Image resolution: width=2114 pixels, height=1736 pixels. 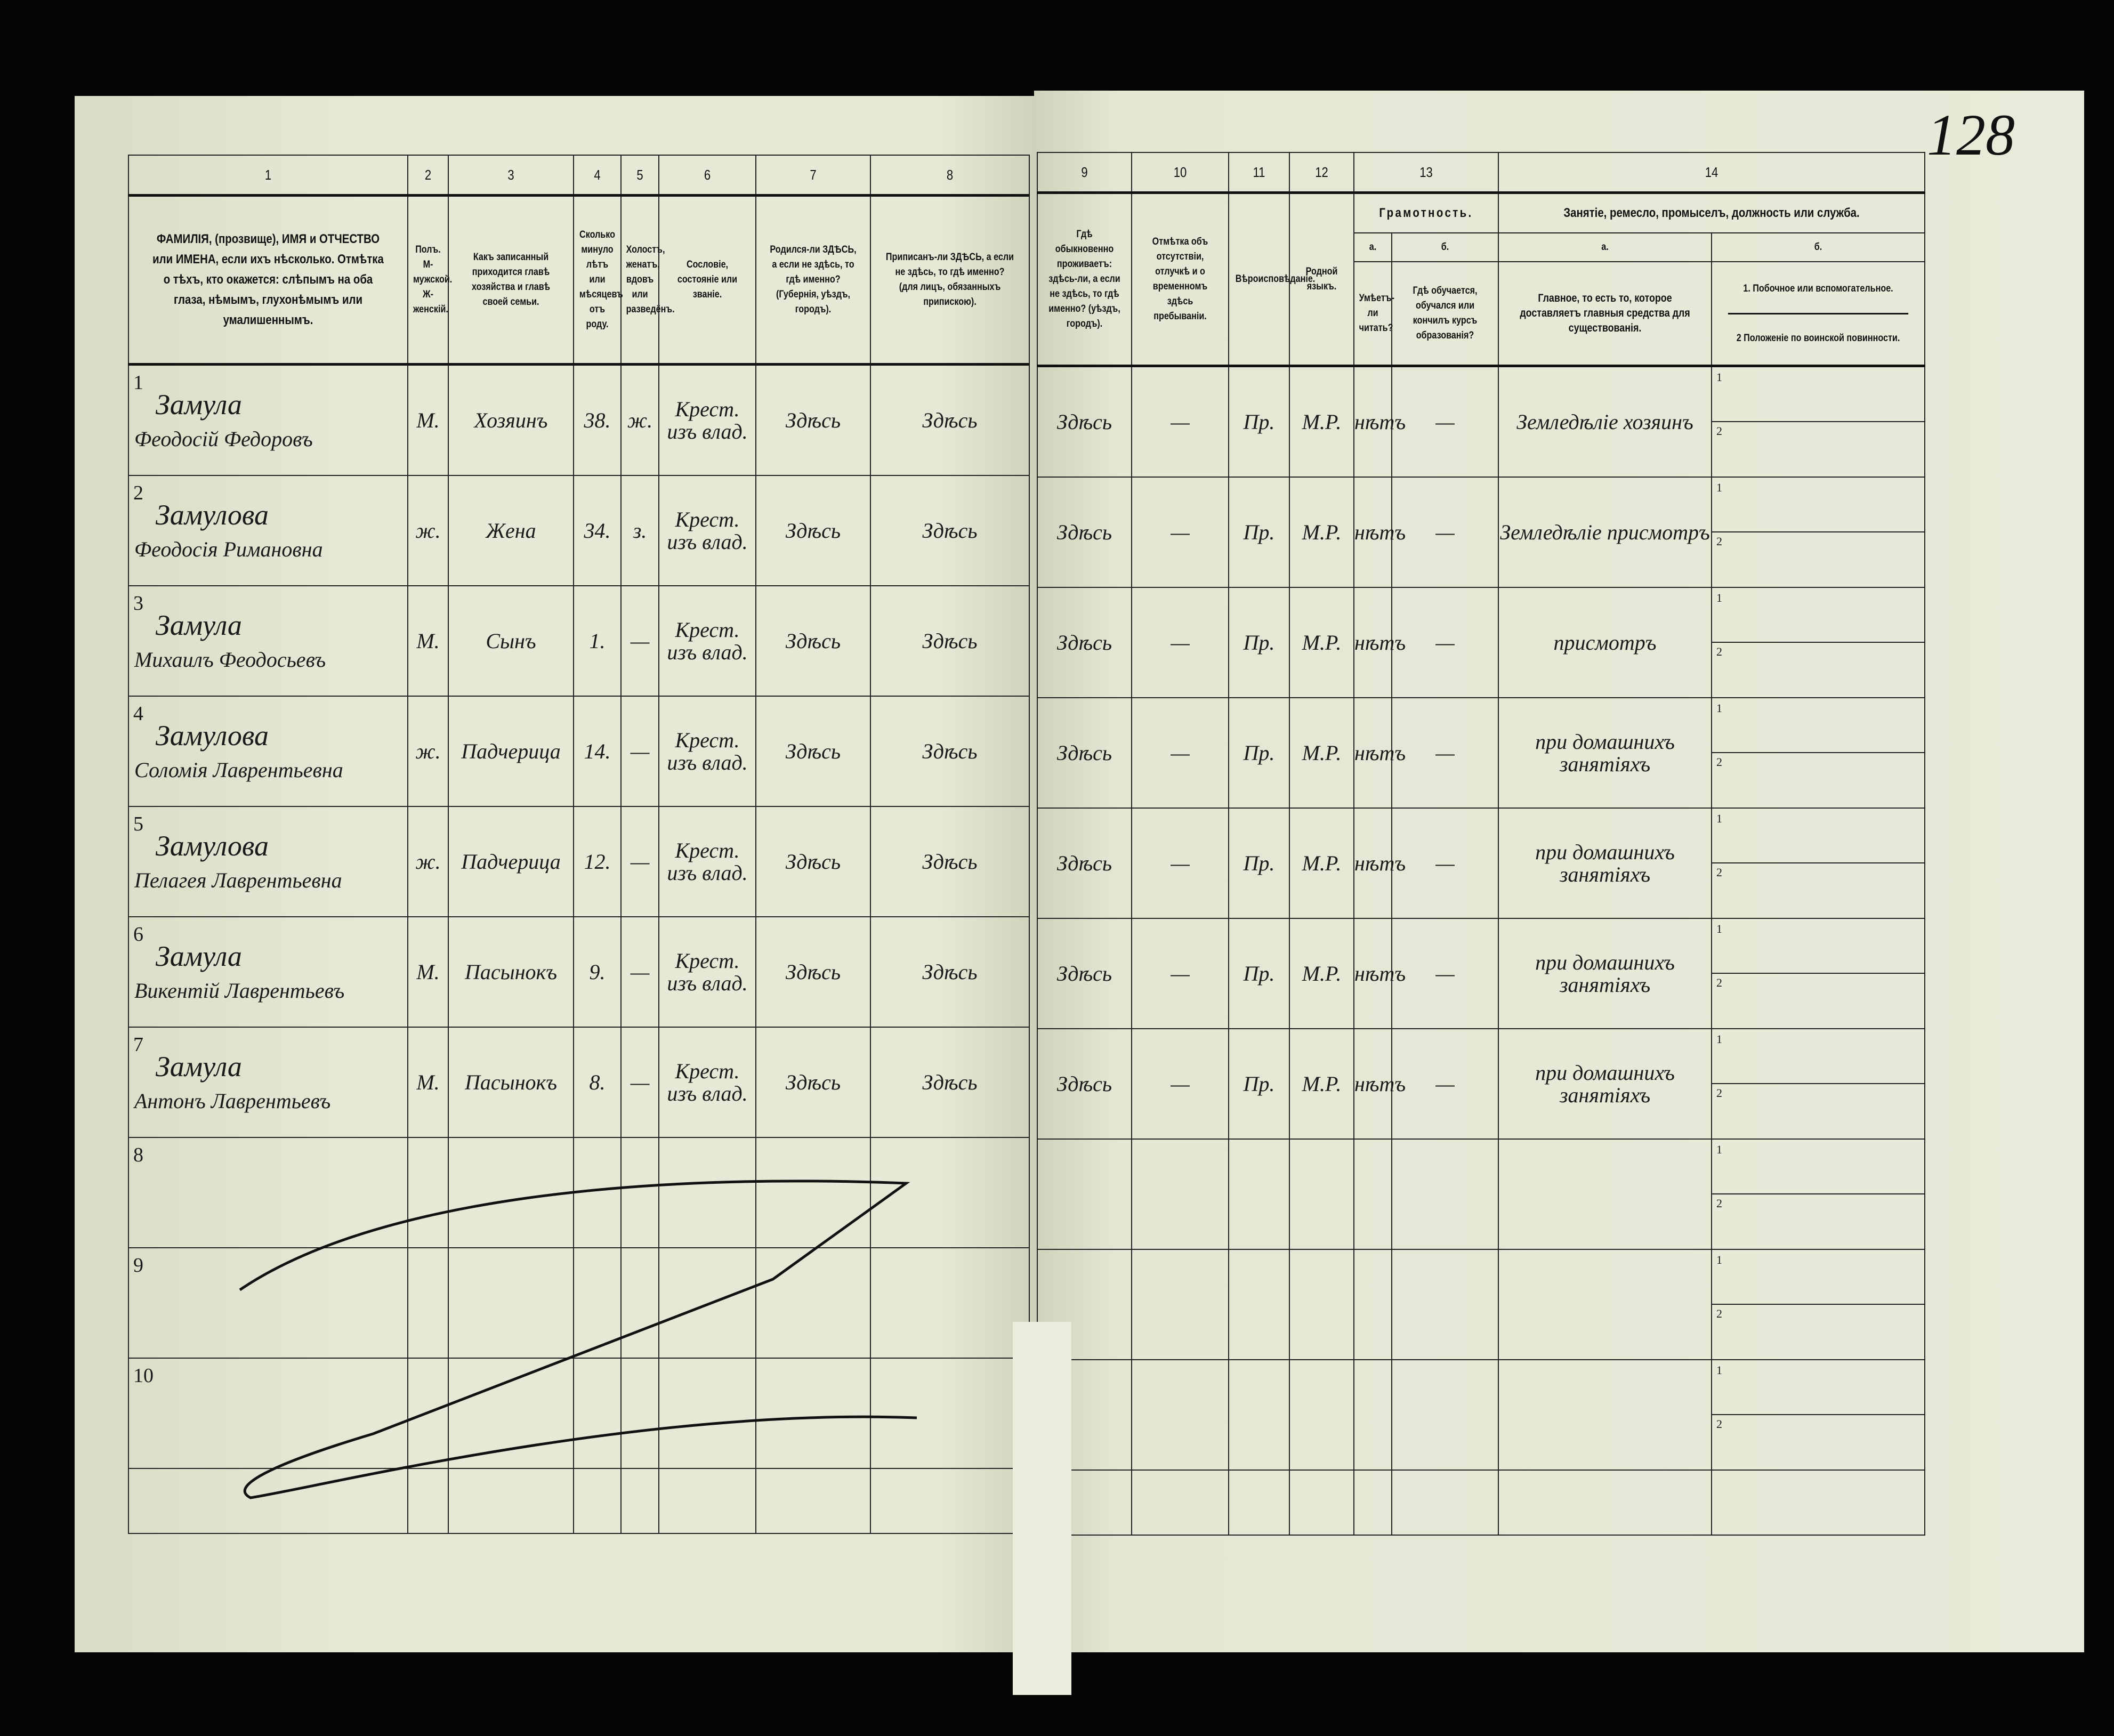 What do you see at coordinates (707, 1303) in the screenshot?
I see `estate-cell` at bounding box center [707, 1303].